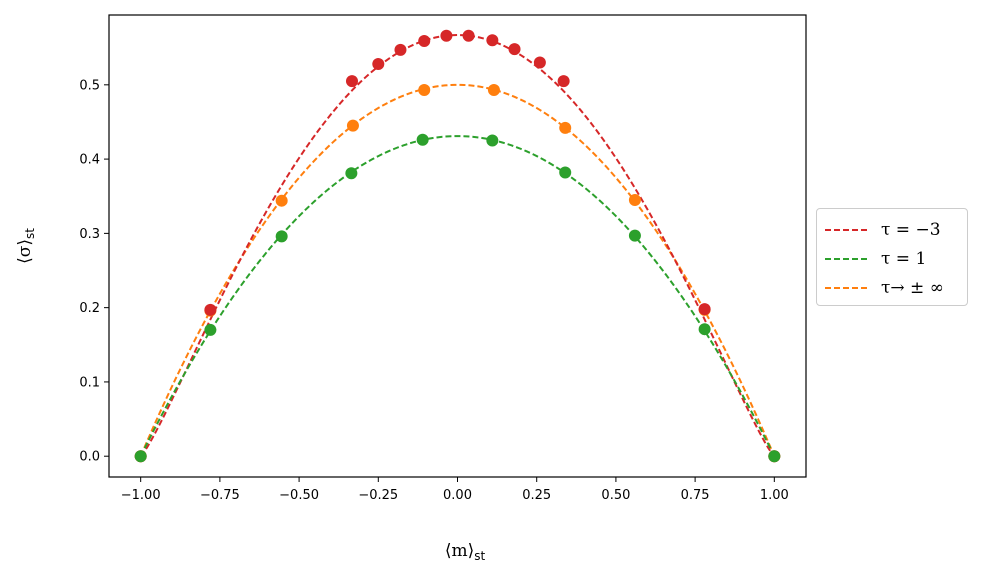 This screenshot has width=984, height=576. What do you see at coordinates (89, 308) in the screenshot?
I see `y-tick-label: 0.2` at bounding box center [89, 308].